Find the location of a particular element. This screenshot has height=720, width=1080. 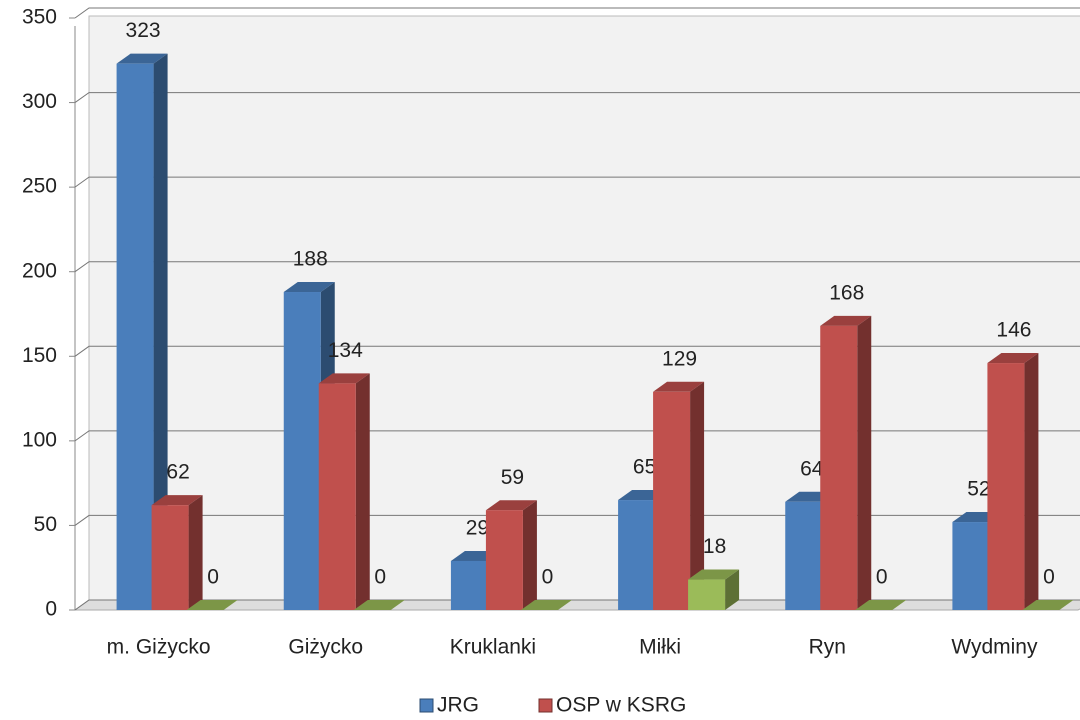

value-label: 65 is located at coordinates (644, 467).